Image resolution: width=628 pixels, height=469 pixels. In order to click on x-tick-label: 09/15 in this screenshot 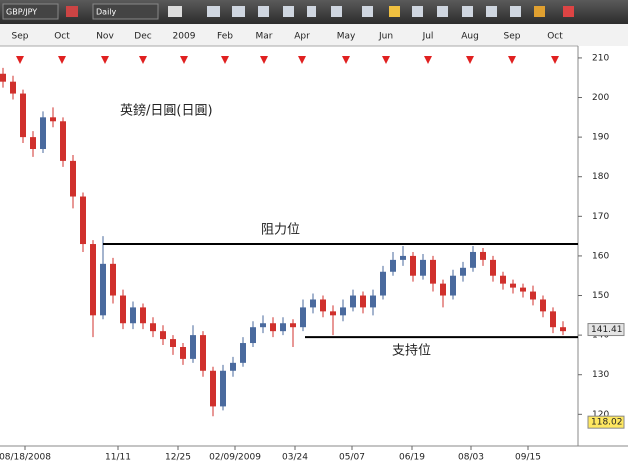, I will do `click(528, 458)`.